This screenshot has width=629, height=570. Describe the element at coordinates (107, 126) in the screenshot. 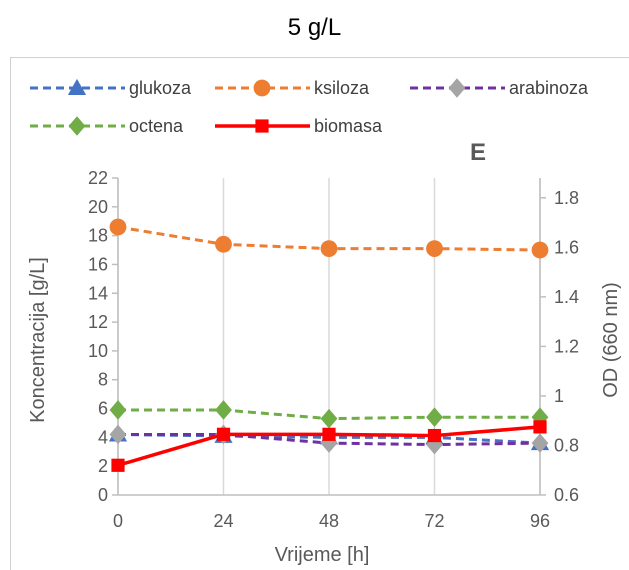

I see `legend-item-octena: octena` at that location.